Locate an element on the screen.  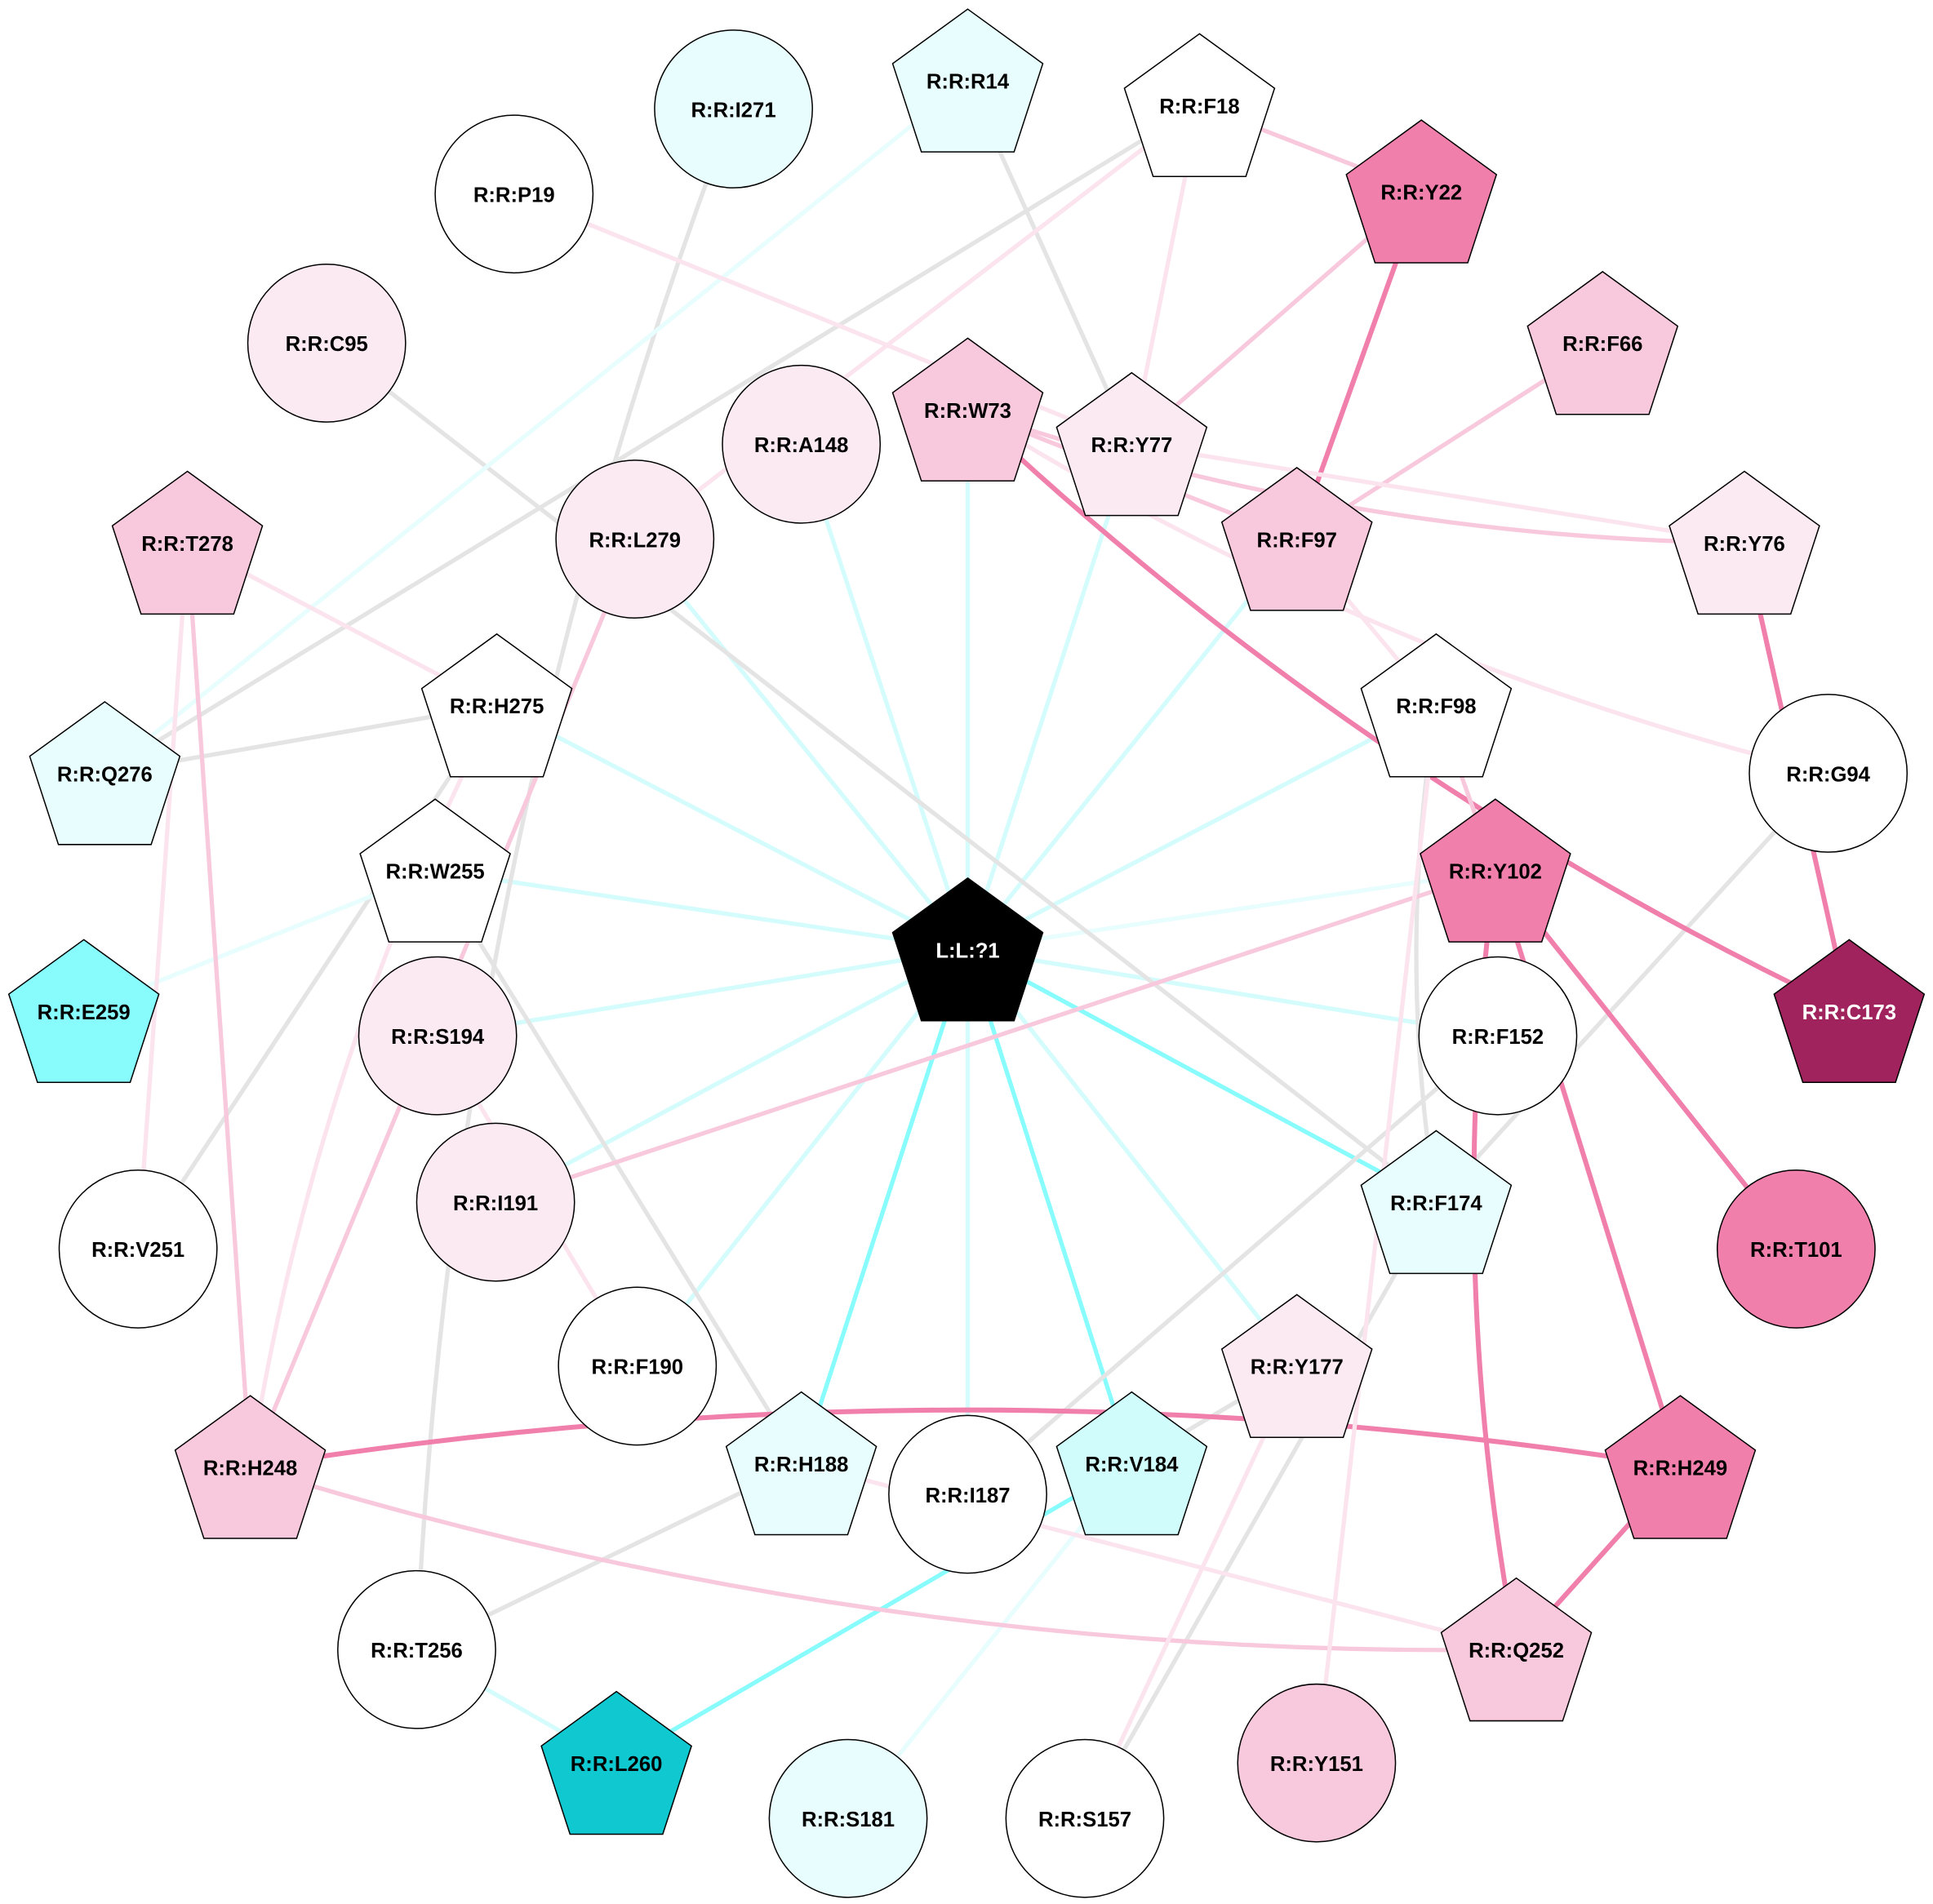
edge-r-r-i271-r-r-t256 is located at coordinates (575, 879).